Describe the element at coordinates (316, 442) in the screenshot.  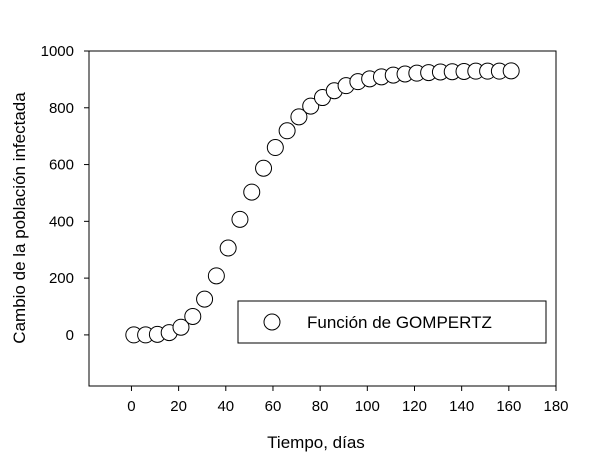
I see `x-axis-label: Tiempo, días` at that location.